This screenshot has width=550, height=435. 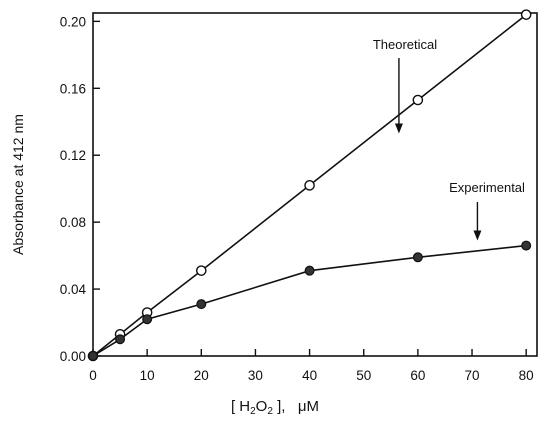 What do you see at coordinates (296, 406) in the screenshot?
I see `x-axis-label-close: ], μM` at bounding box center [296, 406].